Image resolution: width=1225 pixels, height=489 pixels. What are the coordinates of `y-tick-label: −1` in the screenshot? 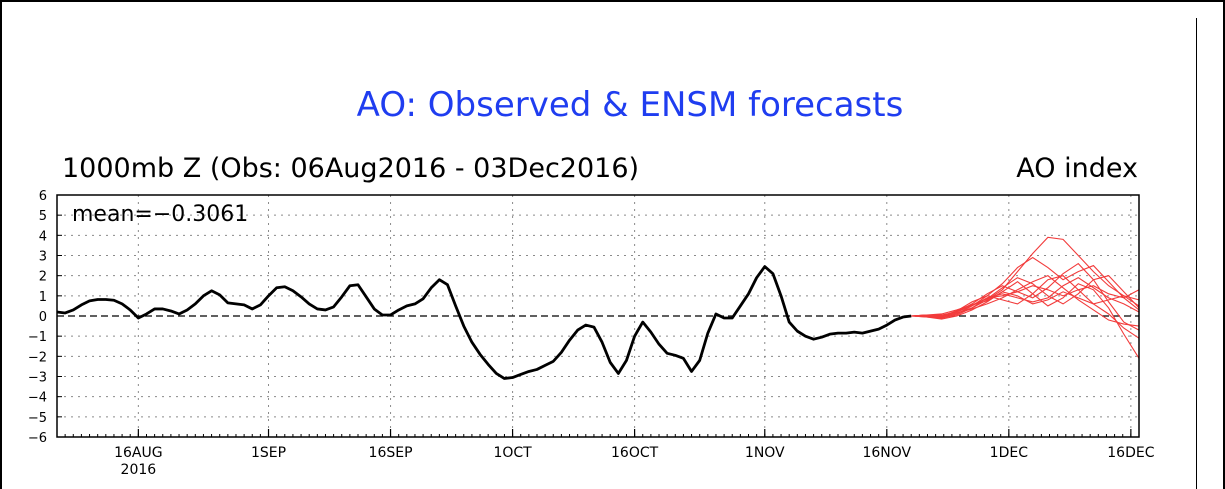 It's located at (37, 337).